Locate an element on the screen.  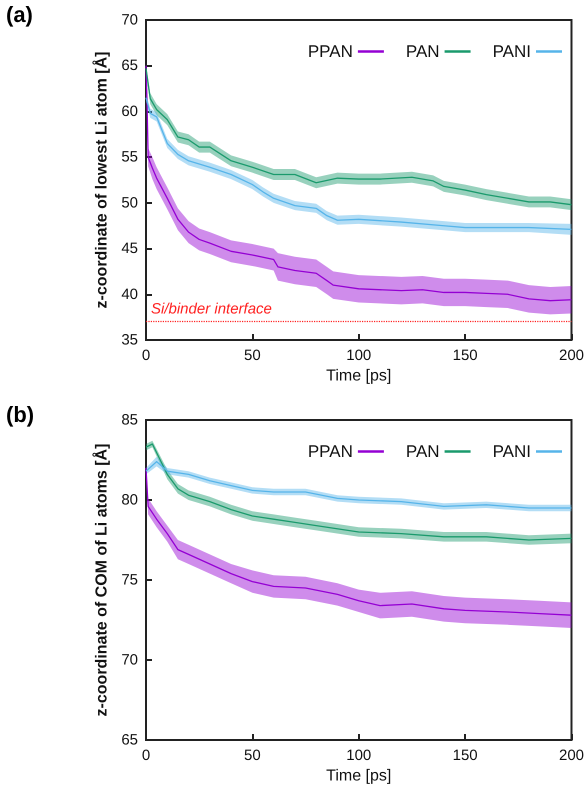
y-tick-label: 50 is located at coordinates (129, 203).